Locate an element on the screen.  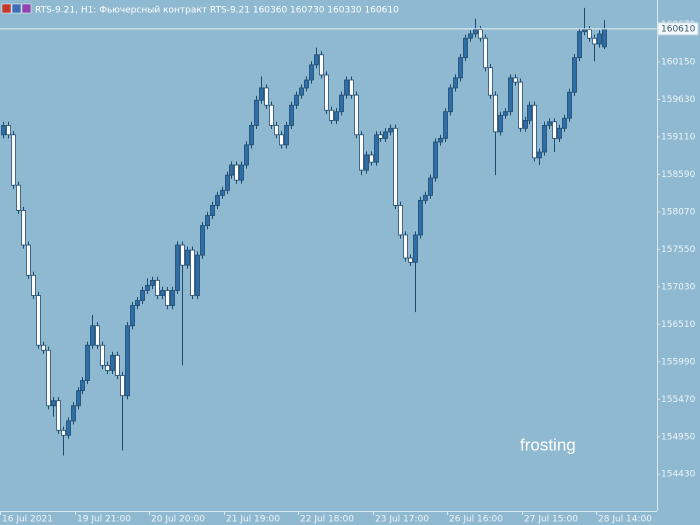
y-tick-label: 154950 is located at coordinates (678, 437).